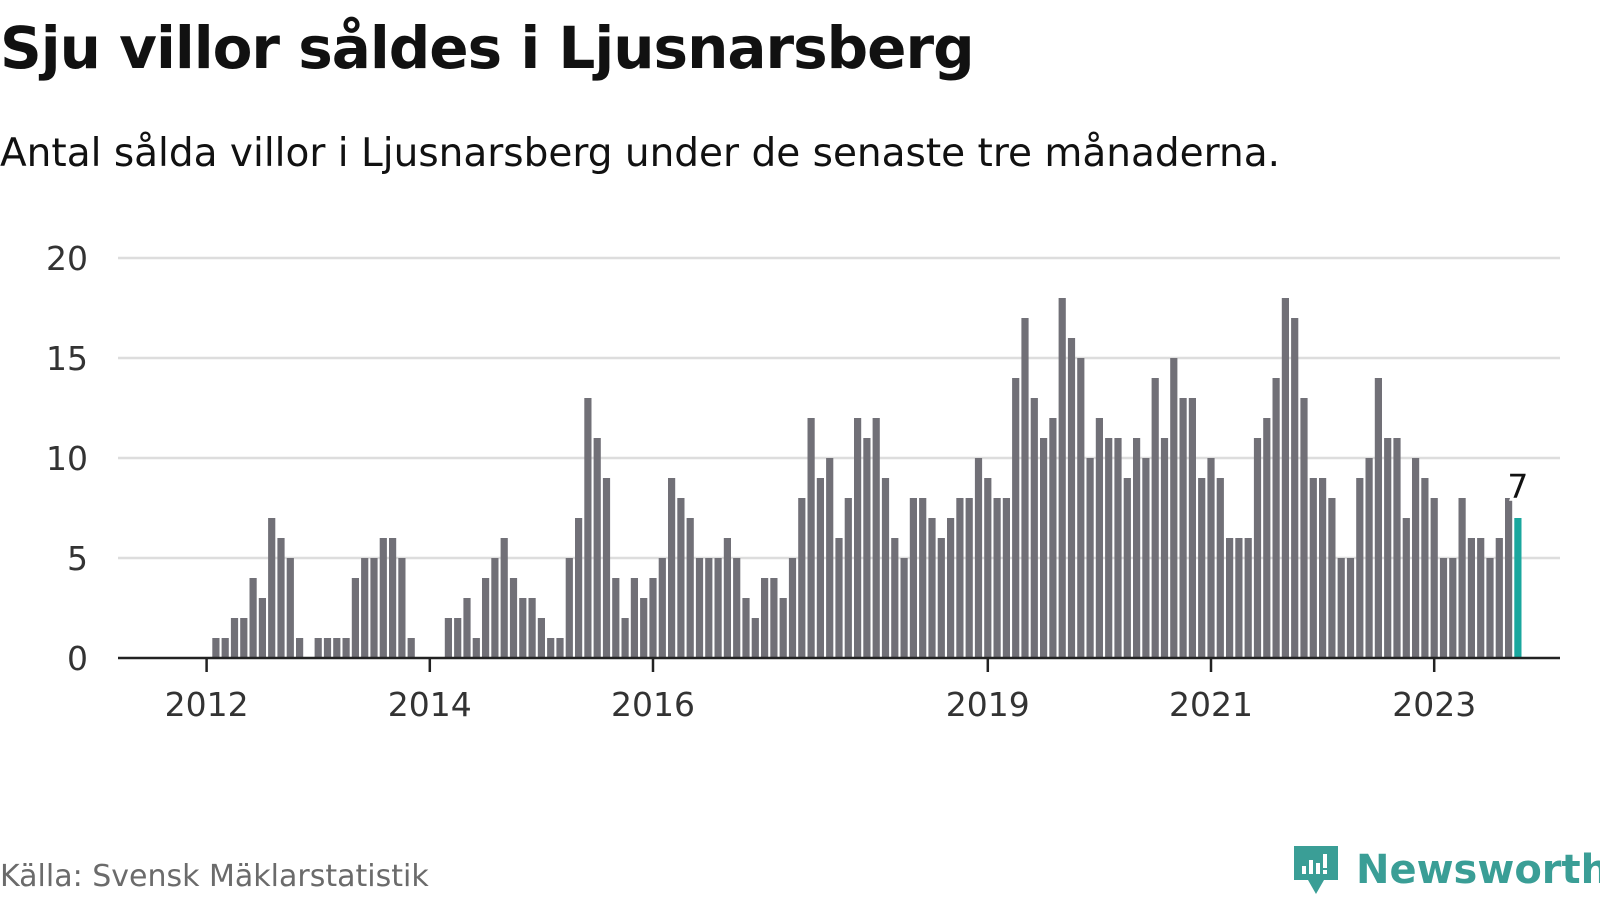 The width and height of the screenshot is (1600, 900). Describe the element at coordinates (1478, 870) in the screenshot. I see `brand-name: Newsworthy` at that location.